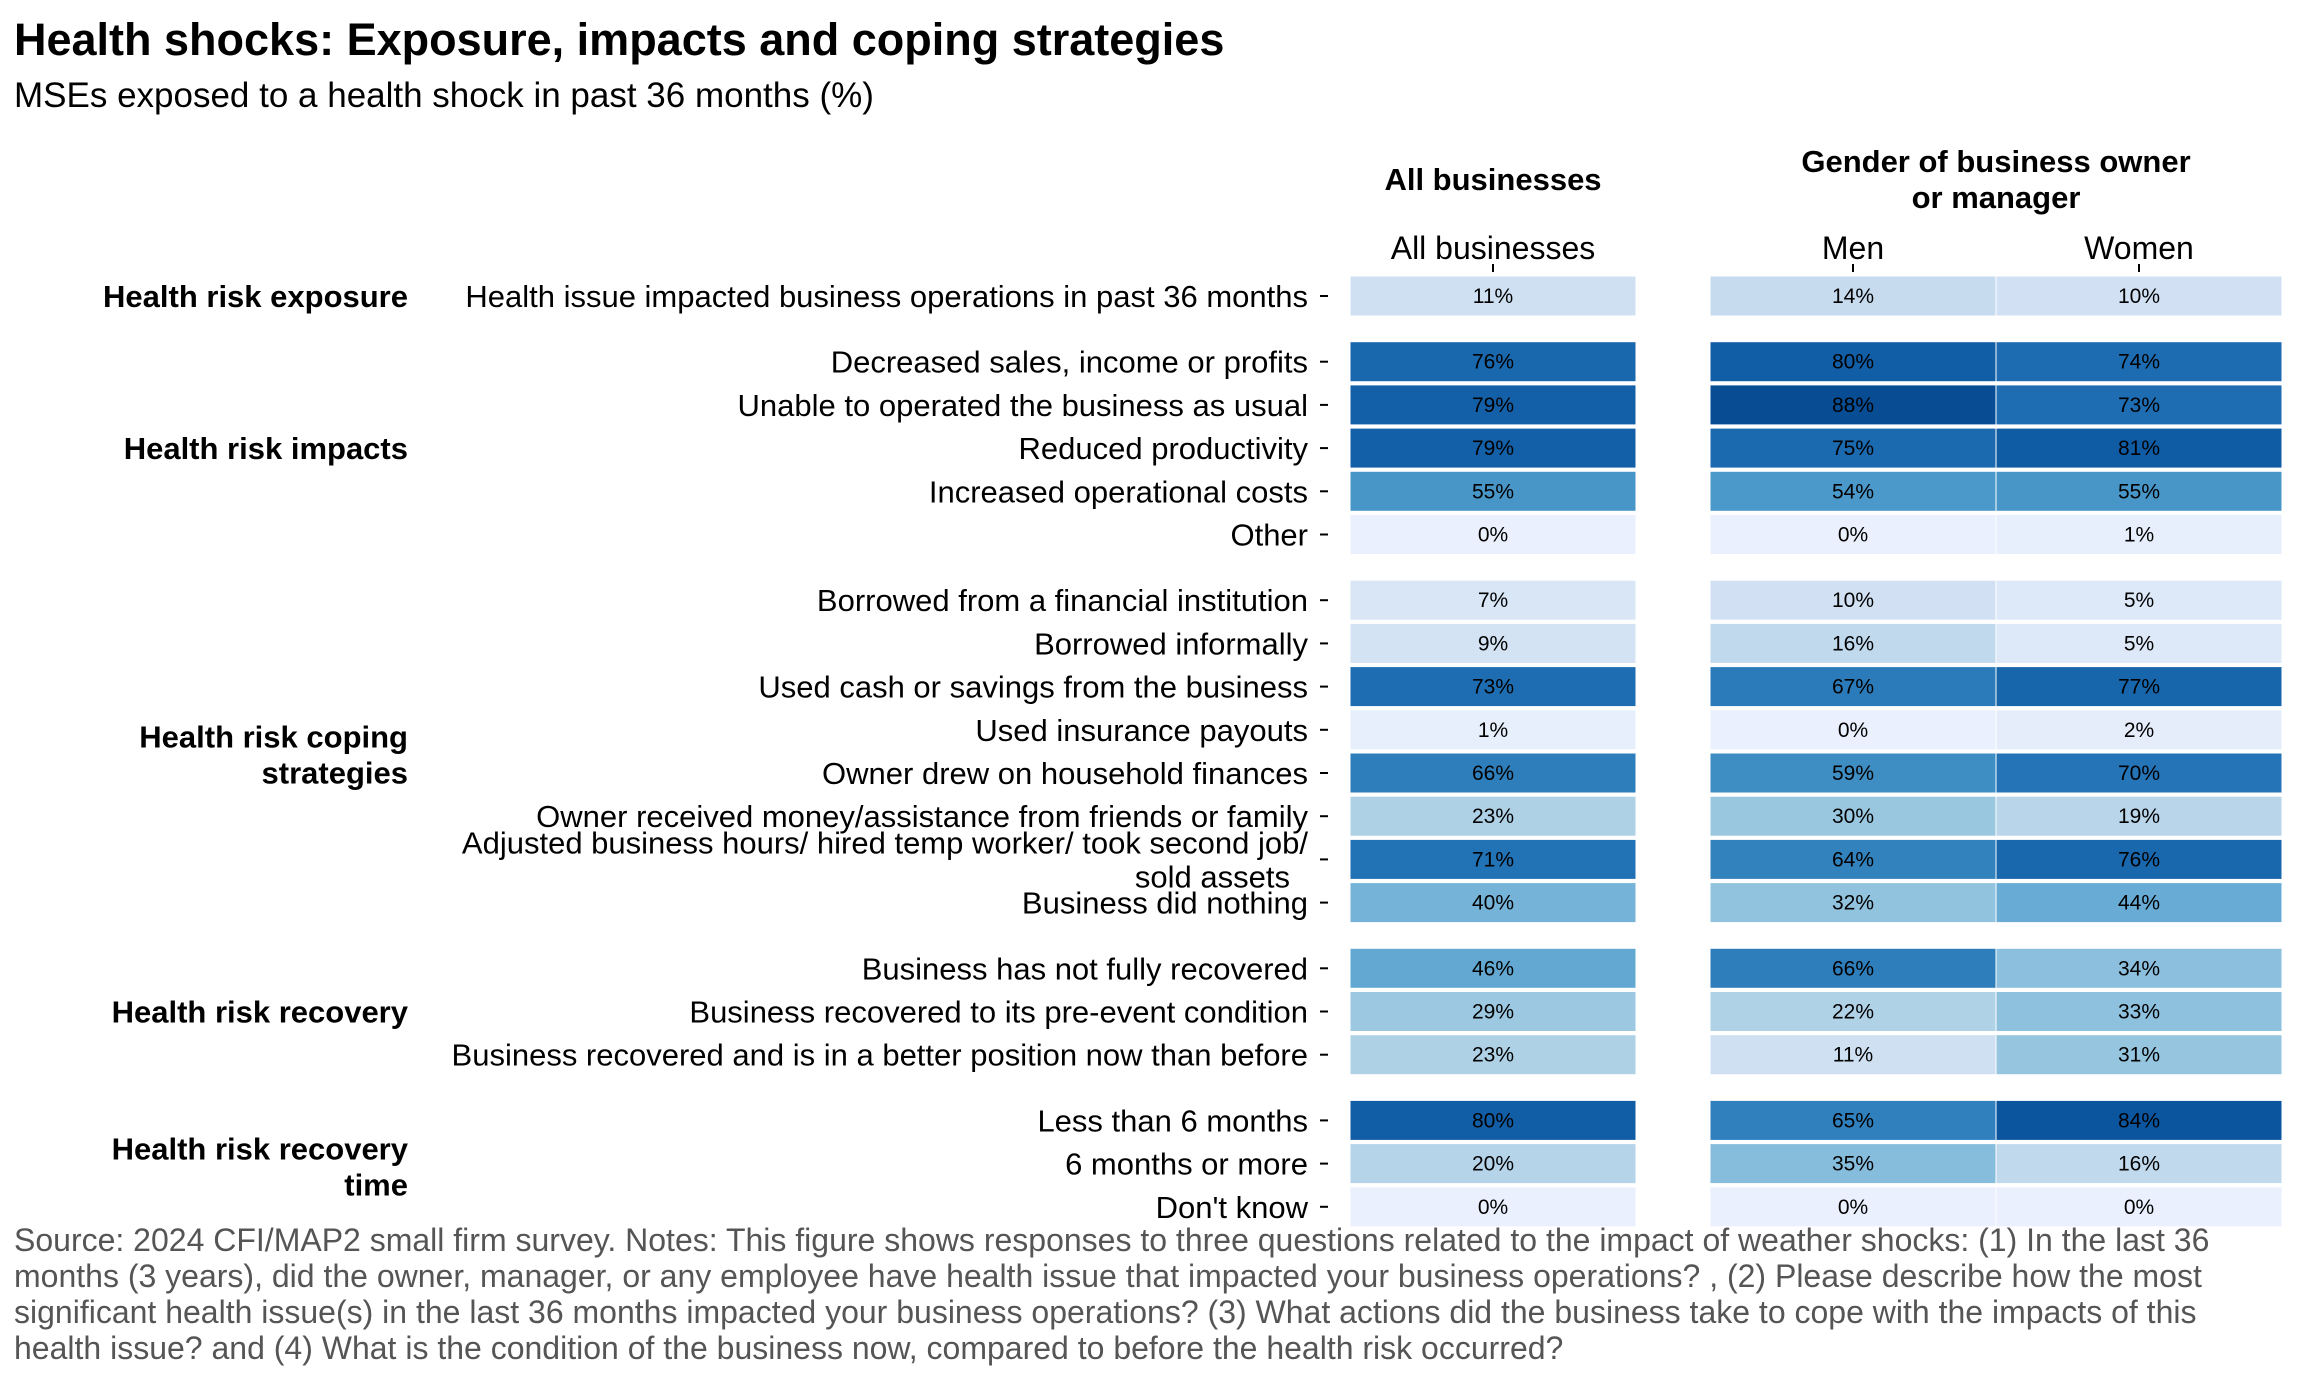 The height and width of the screenshot is (1382, 2304). I want to click on row-label: Reduced productivity, so click(1164, 448).